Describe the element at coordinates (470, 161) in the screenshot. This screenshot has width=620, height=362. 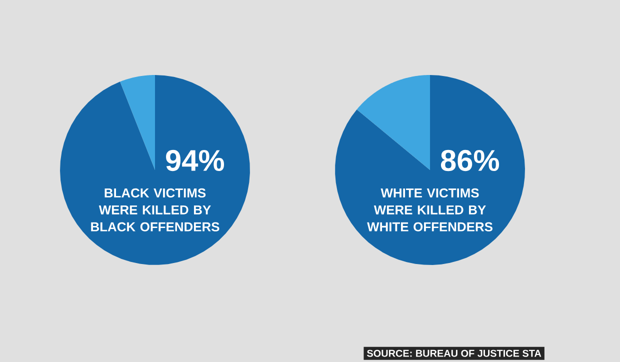
I see `data-label: 86%` at that location.